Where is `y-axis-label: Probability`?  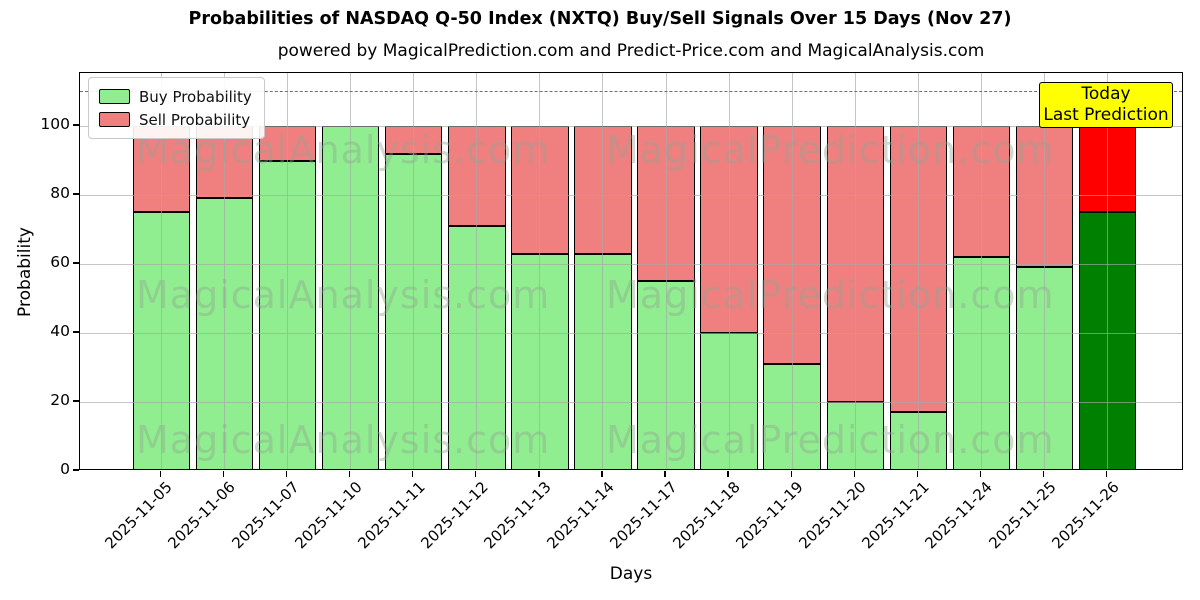 y-axis-label: Probability is located at coordinates (25, 272).